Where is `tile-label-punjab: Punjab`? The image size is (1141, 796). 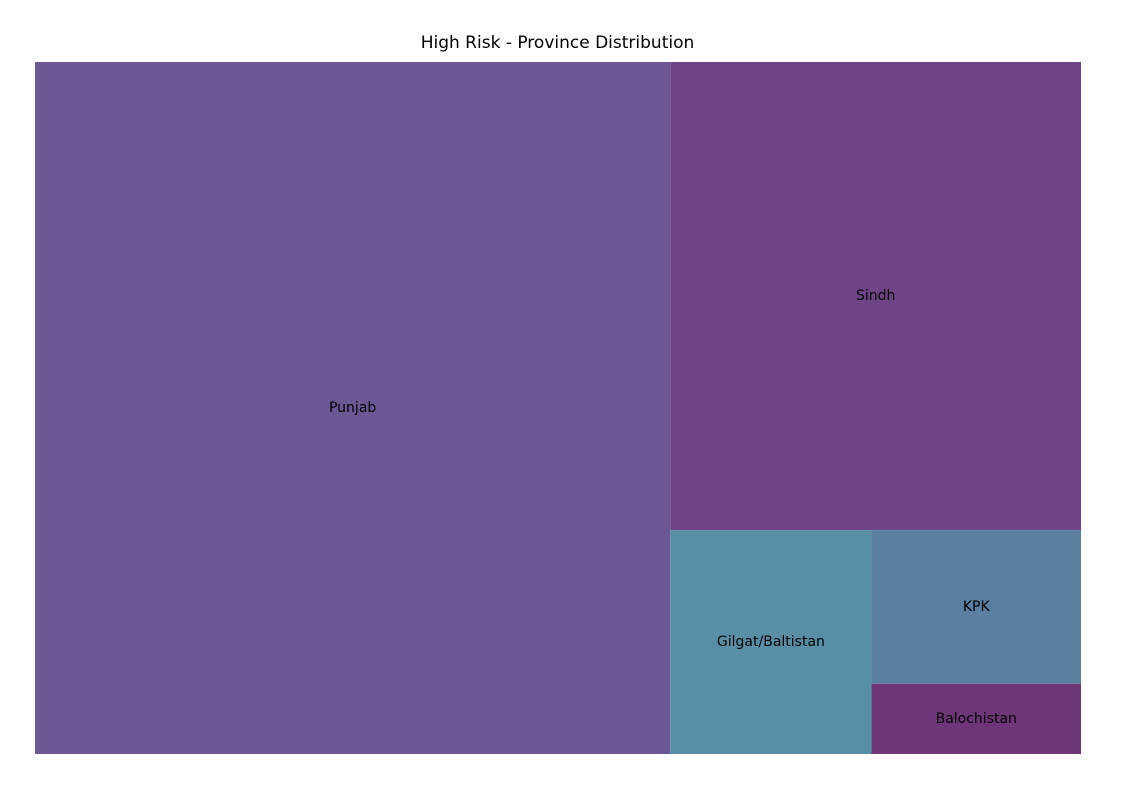 tile-label-punjab: Punjab is located at coordinates (352, 408).